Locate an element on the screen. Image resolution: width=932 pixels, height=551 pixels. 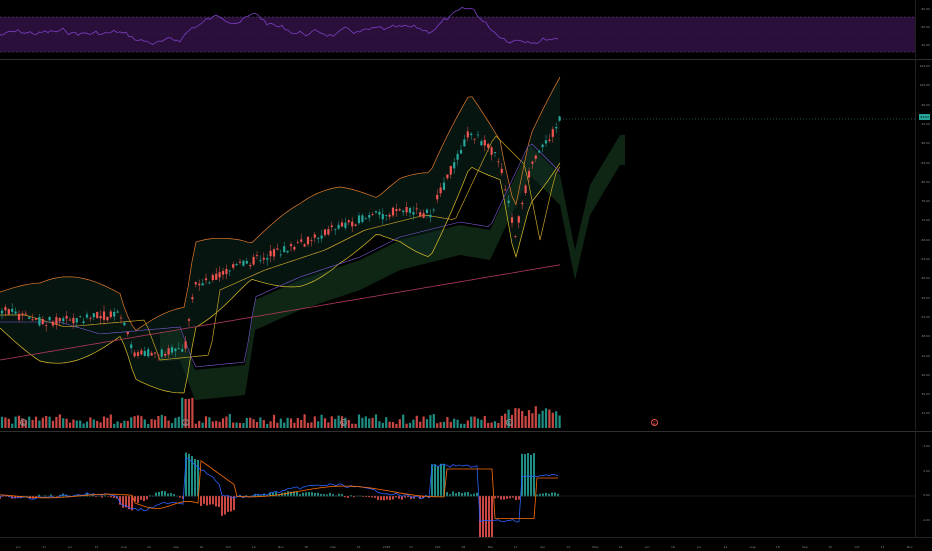
price-tick: 88.00 is located at coordinates (925, 143).